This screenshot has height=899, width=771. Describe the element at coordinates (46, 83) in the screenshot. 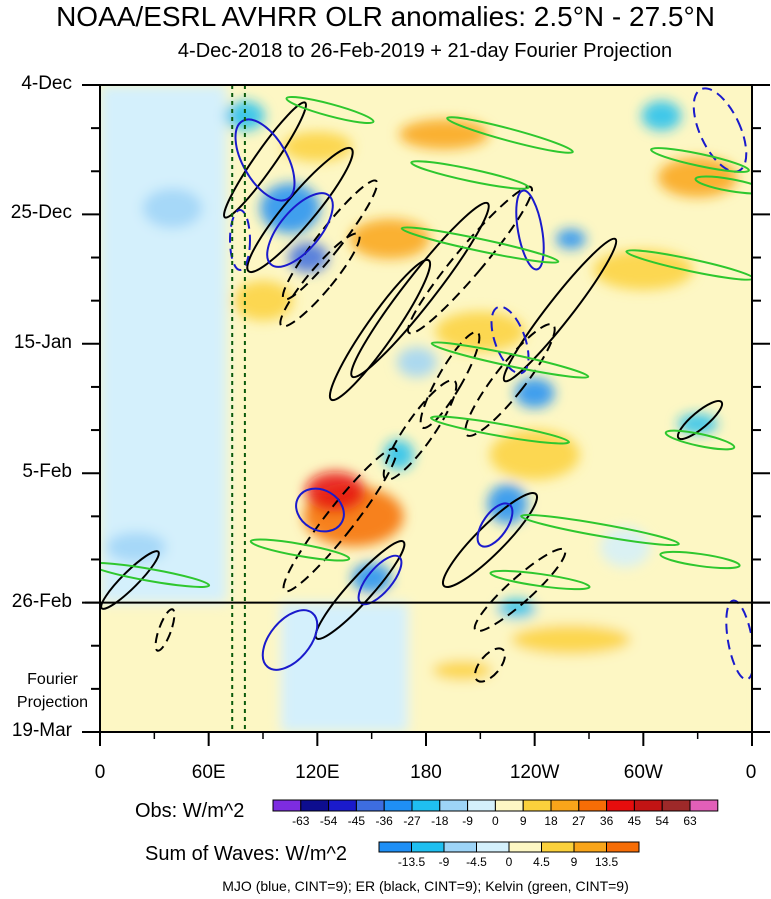

I see `y-tick-label: 4-Dec` at that location.